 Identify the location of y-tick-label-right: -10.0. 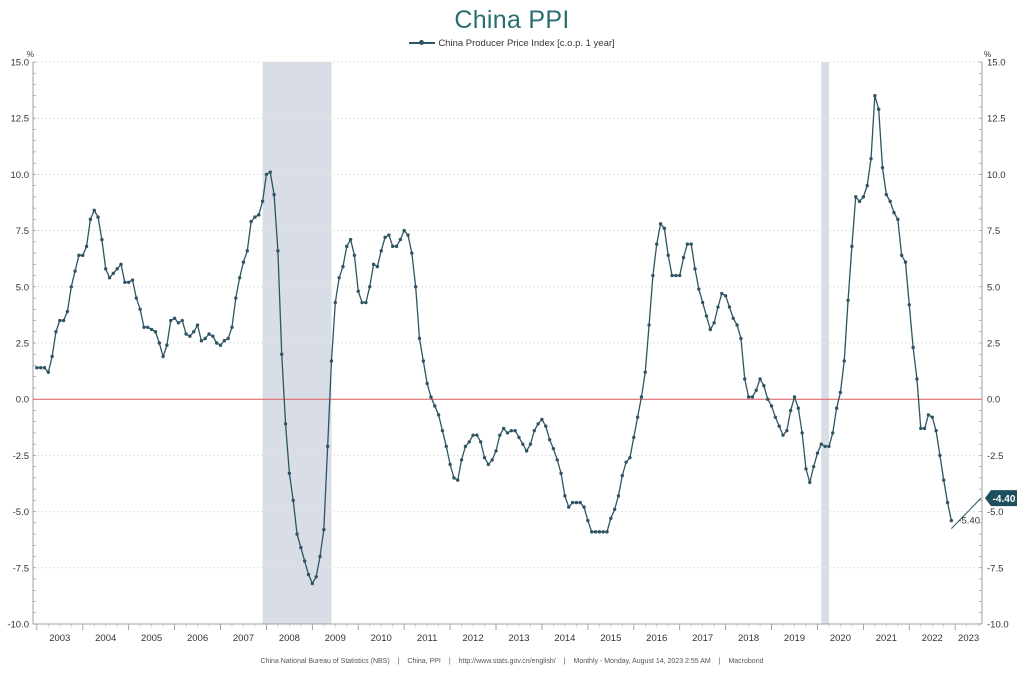
(998, 625).